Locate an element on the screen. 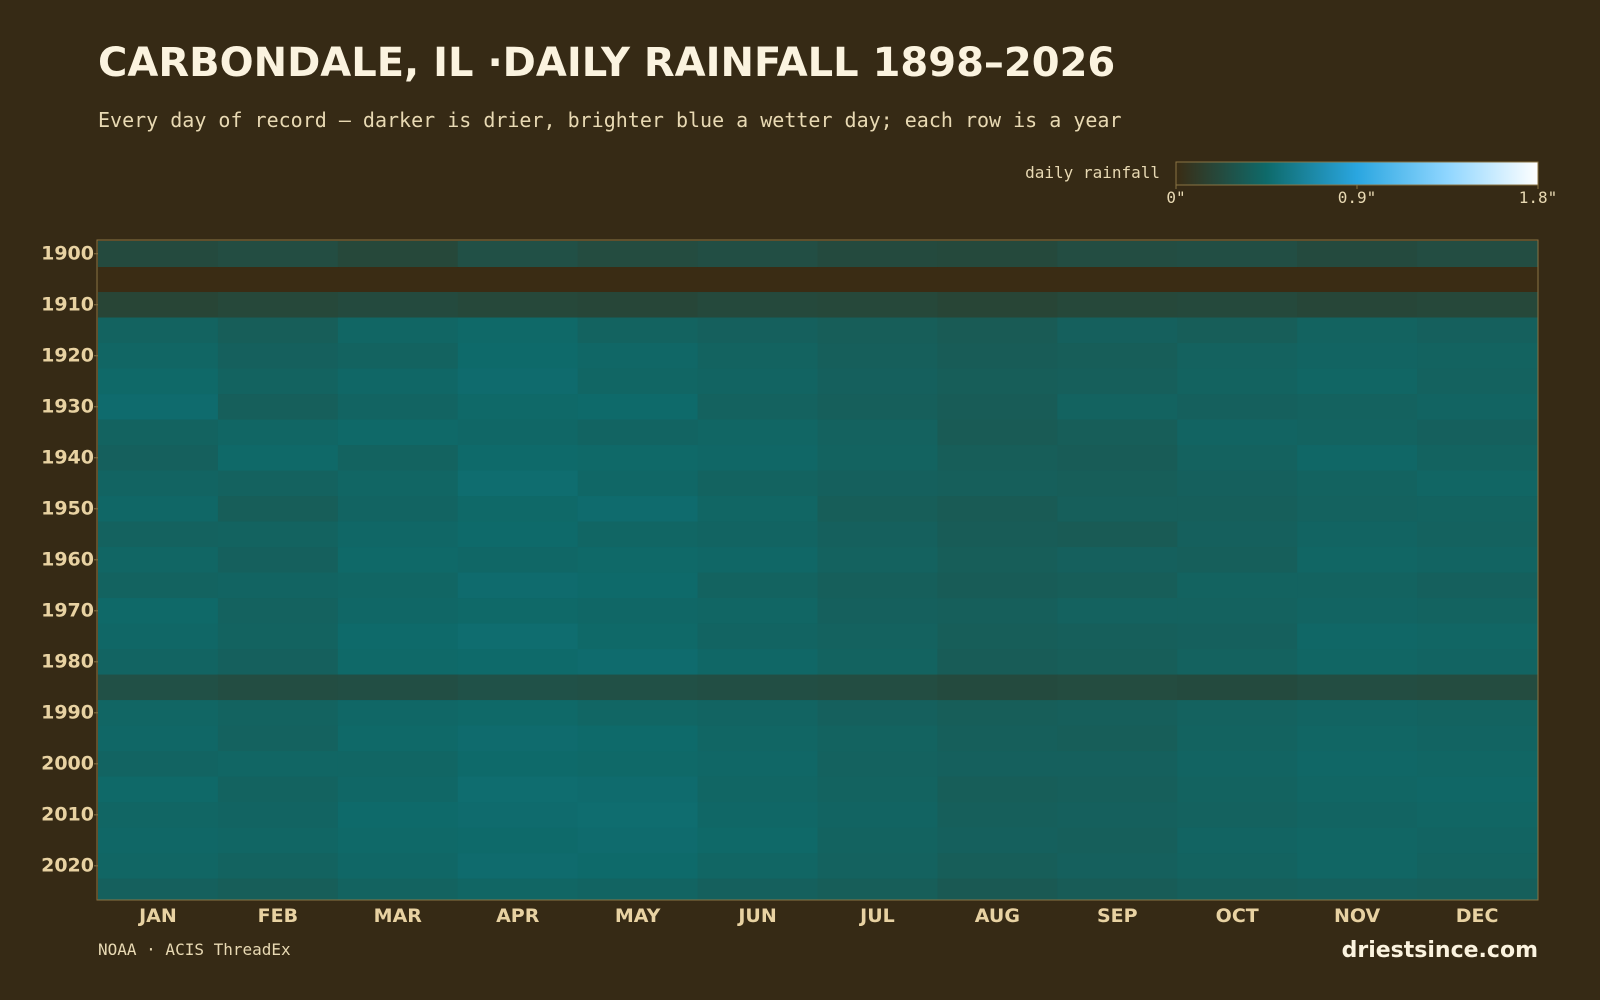 Image resolution: width=1600 pixels, height=1000 pixels. x-tick-label: JUN is located at coordinates (756, 916).